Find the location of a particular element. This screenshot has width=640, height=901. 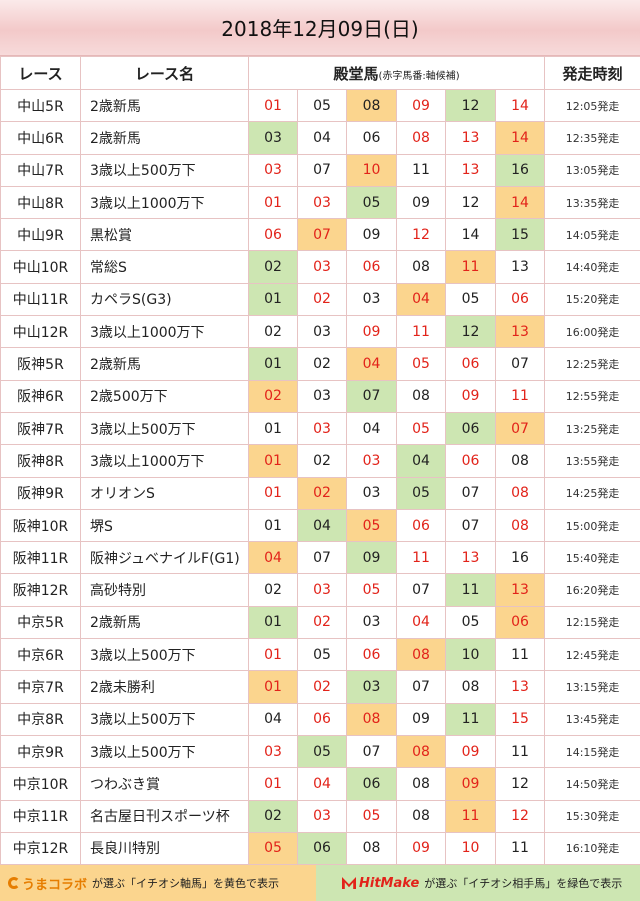

post-time-cell: 15:00発走 is located at coordinates (592, 525).